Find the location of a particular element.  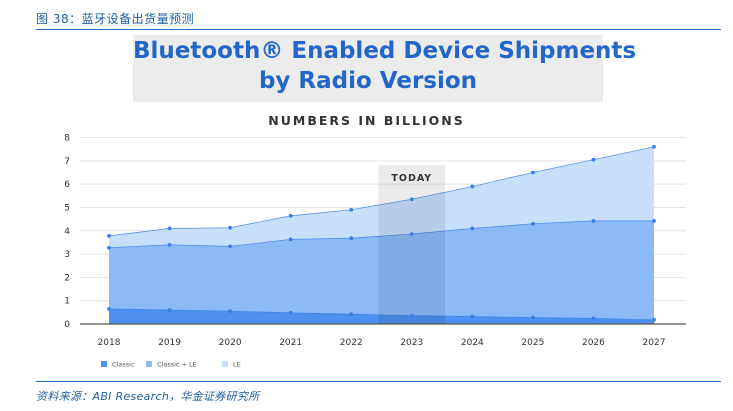

legend-label-classic: Classic is located at coordinates (123, 365).